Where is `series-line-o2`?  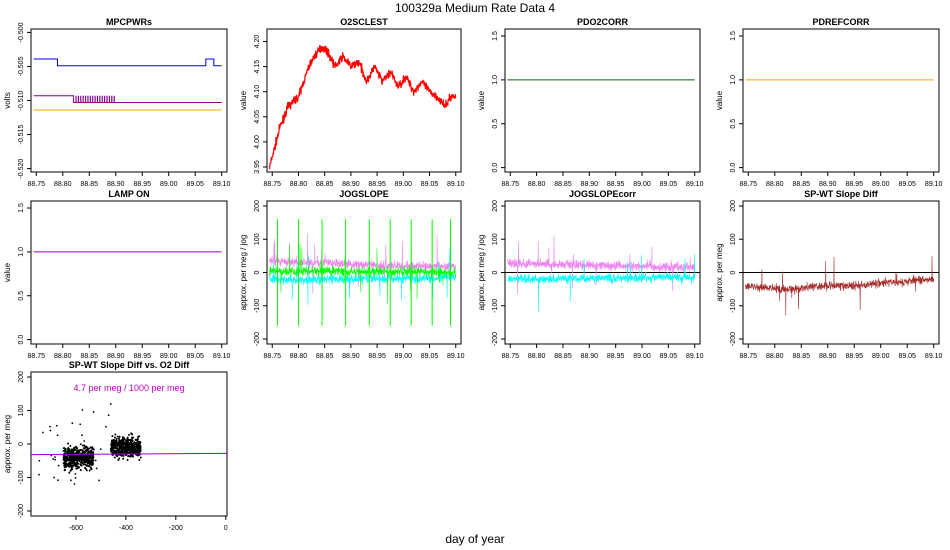
series-line-o2 is located at coordinates (363, 107).